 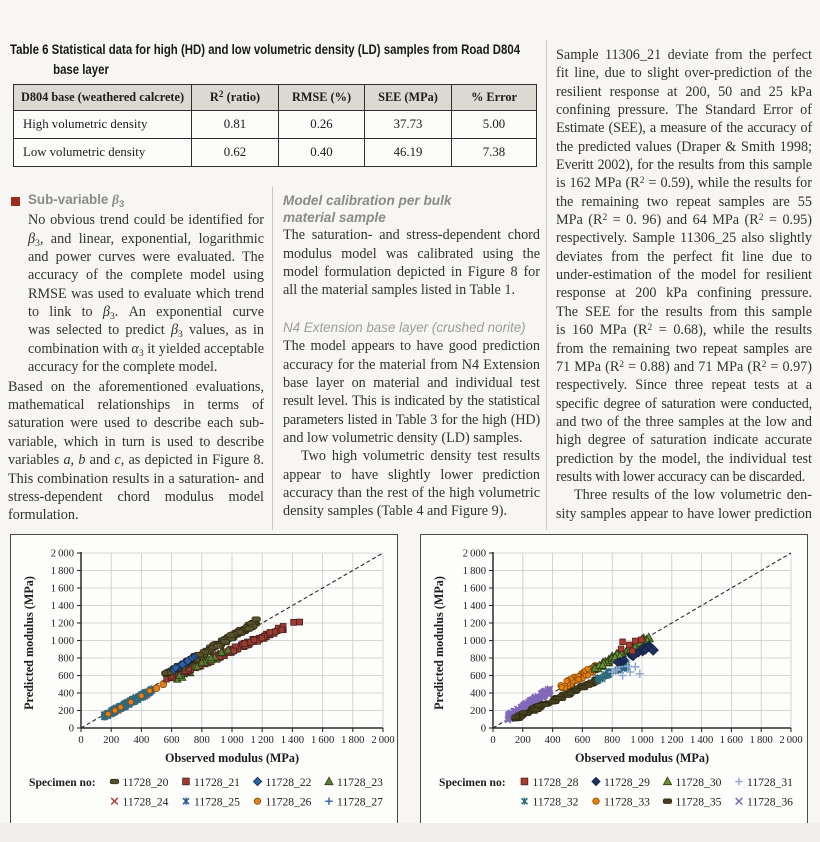 What do you see at coordinates (217, 782) in the screenshot?
I see `svg-text: 11728_21` at bounding box center [217, 782].